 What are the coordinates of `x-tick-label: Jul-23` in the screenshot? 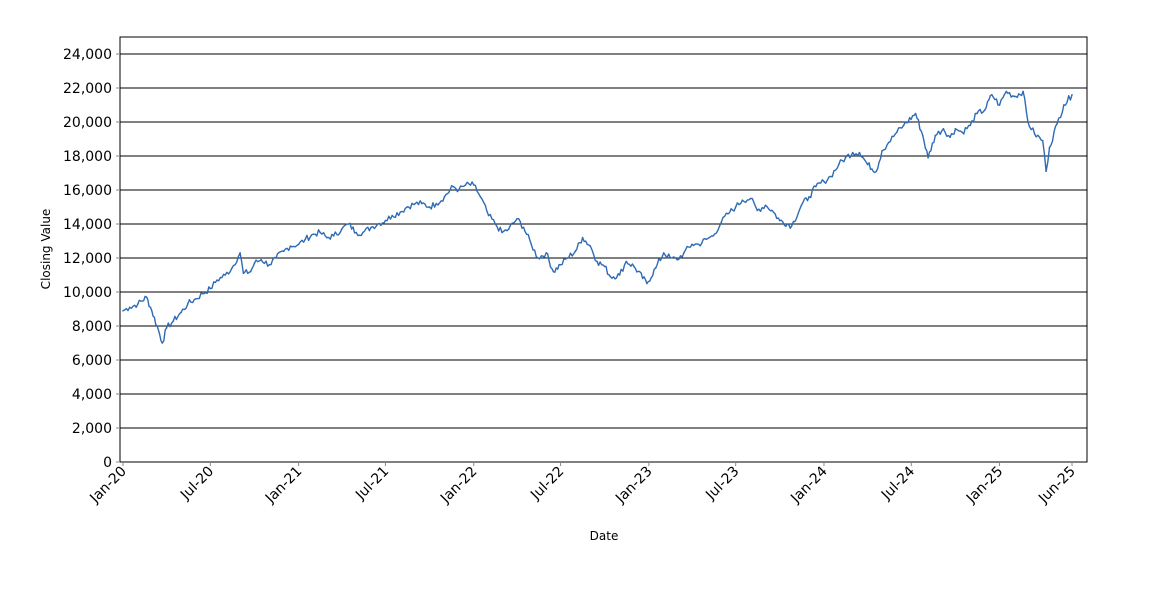 It's located at (722, 484).